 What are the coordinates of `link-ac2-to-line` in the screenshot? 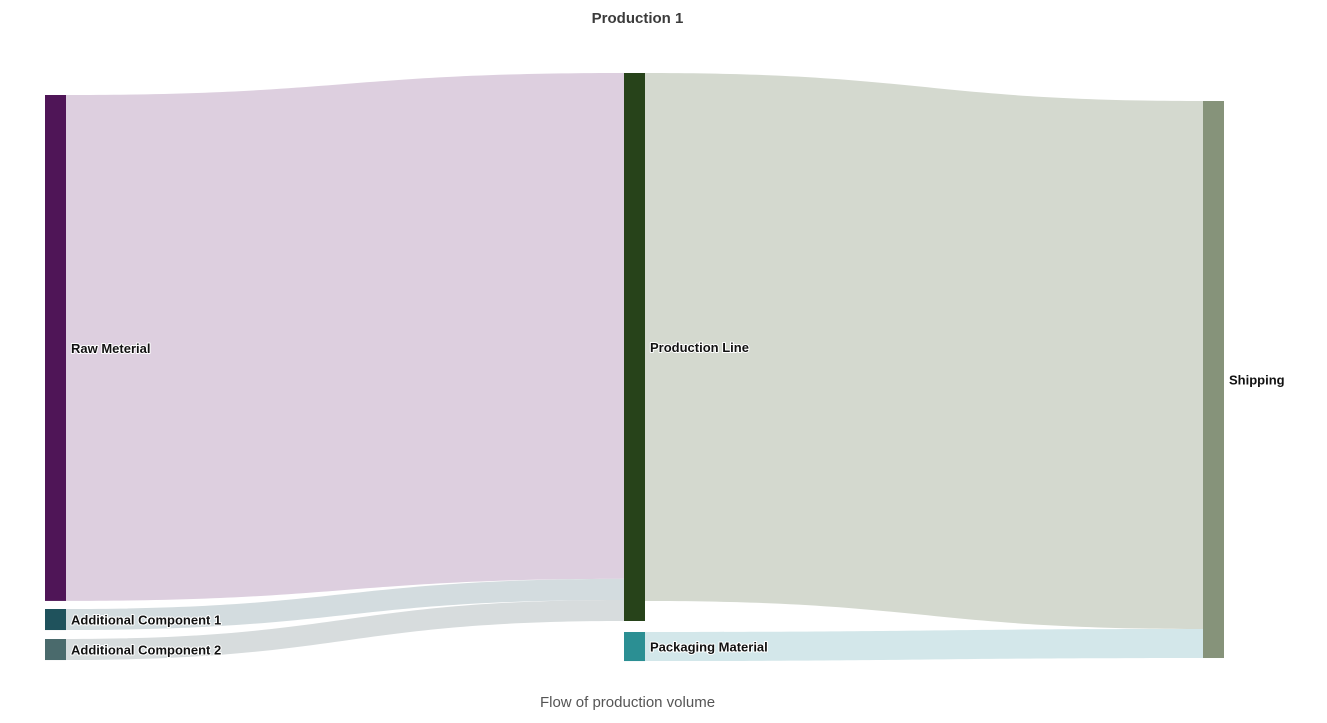 It's located at (345, 630).